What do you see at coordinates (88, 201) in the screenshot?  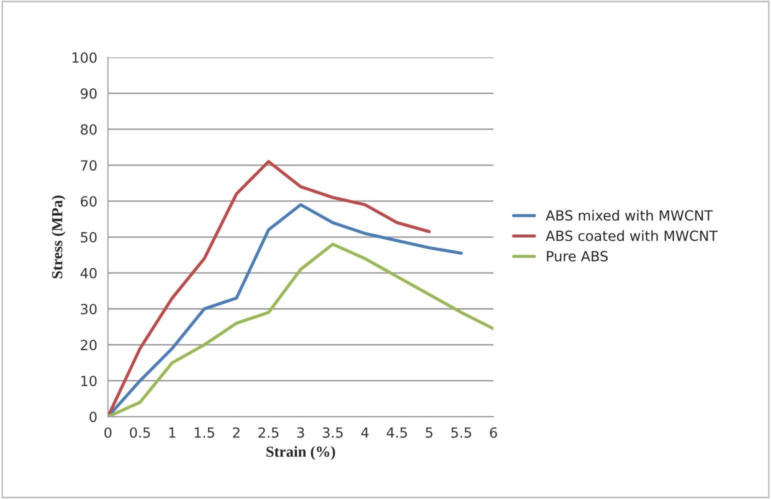 I see `y-tick-label: 60` at bounding box center [88, 201].